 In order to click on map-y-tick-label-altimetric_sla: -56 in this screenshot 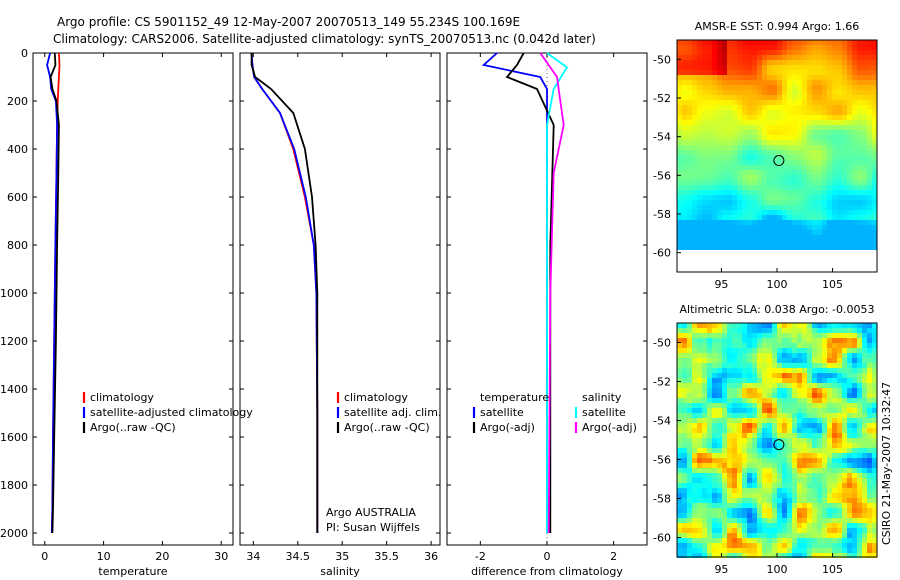, I will do `click(662, 460)`.